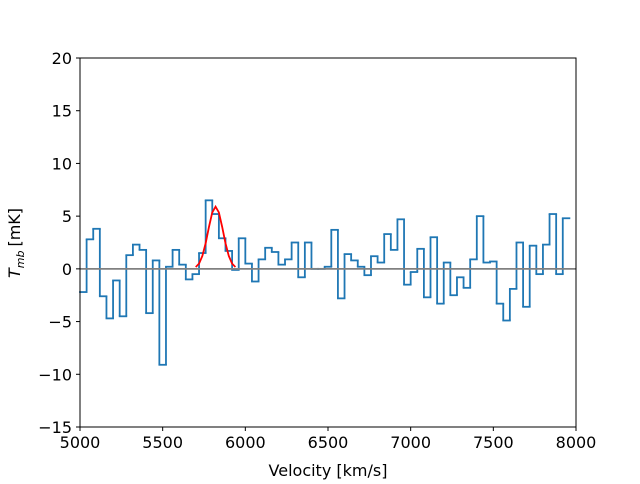 The width and height of the screenshot is (640, 484). I want to click on x-tick-label: 6000, so click(245, 442).